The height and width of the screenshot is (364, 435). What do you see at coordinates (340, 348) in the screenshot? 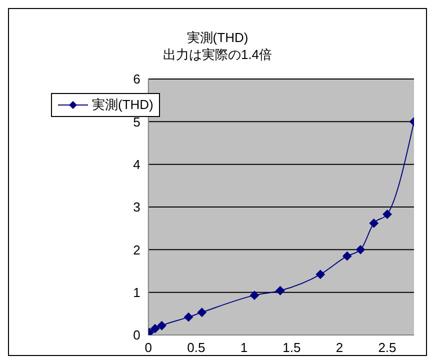
I see `x-tick-label: 2` at bounding box center [340, 348].